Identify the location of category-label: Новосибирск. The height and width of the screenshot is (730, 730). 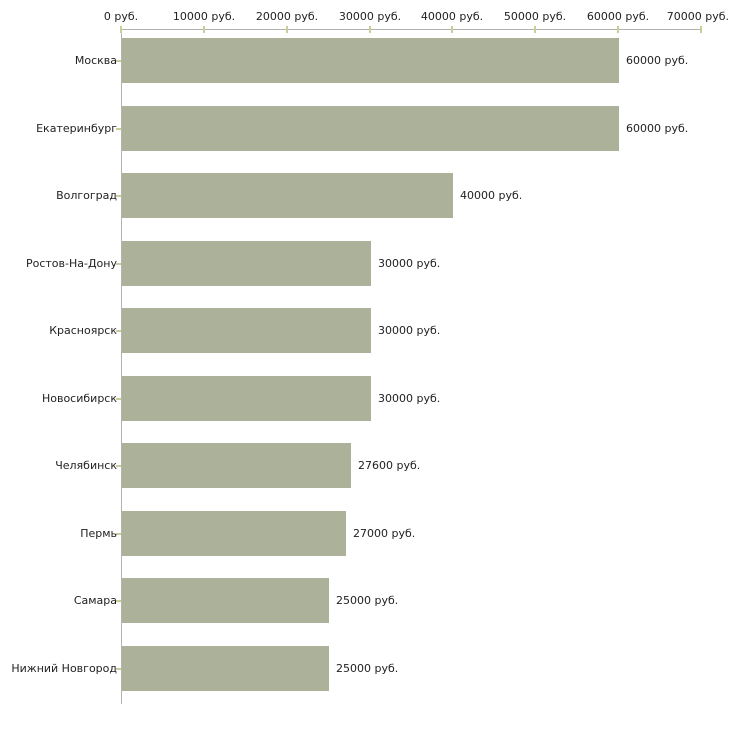
(79, 398).